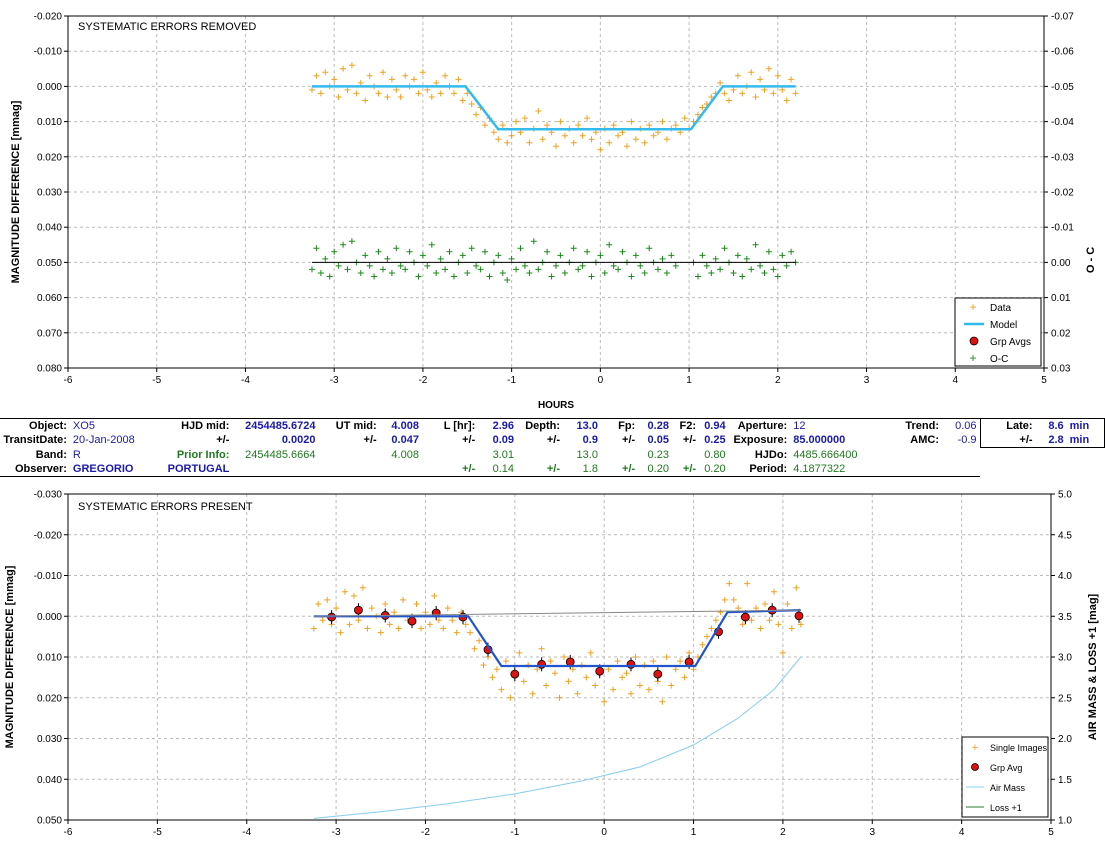 This screenshot has width=1105, height=849. Describe the element at coordinates (49, 333) in the screenshot. I see `left-tick-label: 0.070` at that location.